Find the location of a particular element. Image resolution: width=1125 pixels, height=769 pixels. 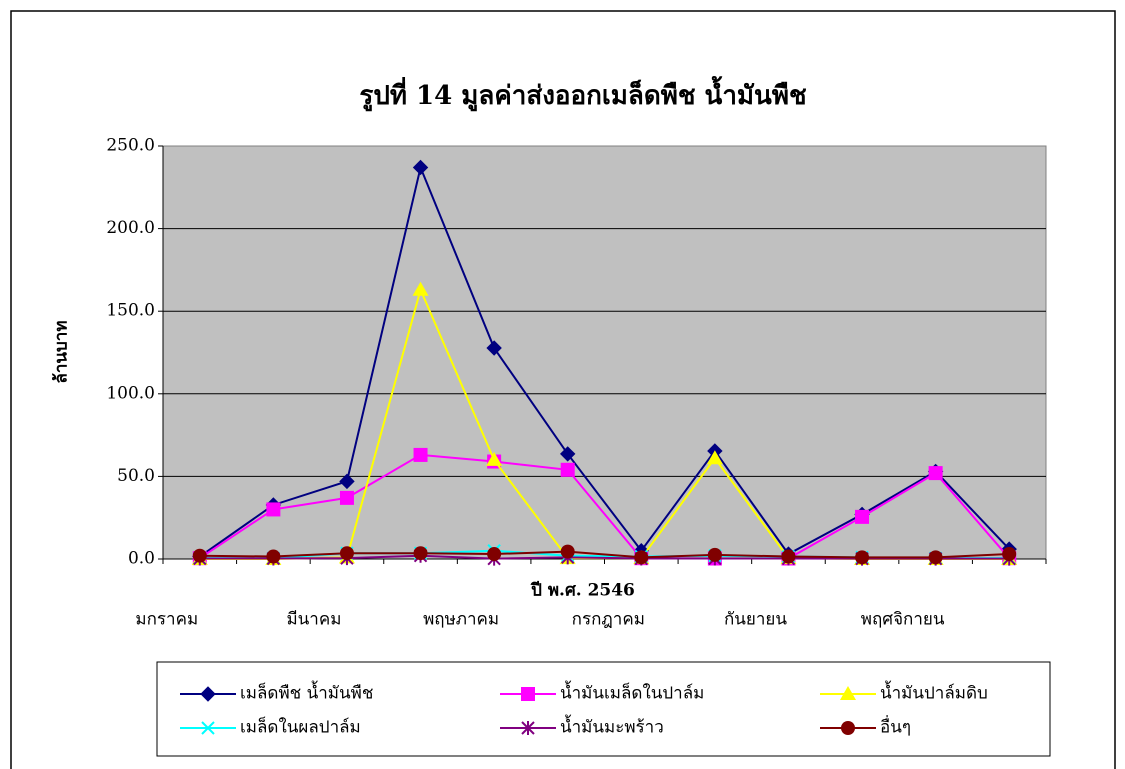

legend-label: น้ำมันปาล์มดิบ is located at coordinates (934, 692).